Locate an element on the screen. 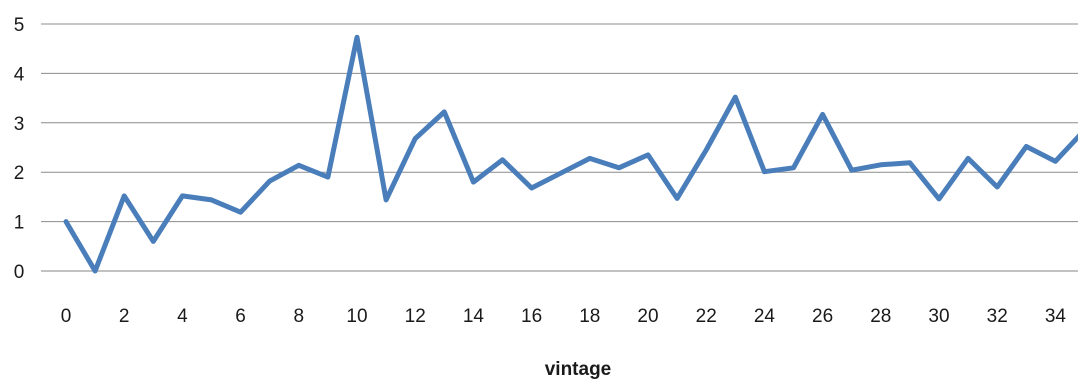 The image size is (1078, 380). x-tick-label: 28 is located at coordinates (880, 316).